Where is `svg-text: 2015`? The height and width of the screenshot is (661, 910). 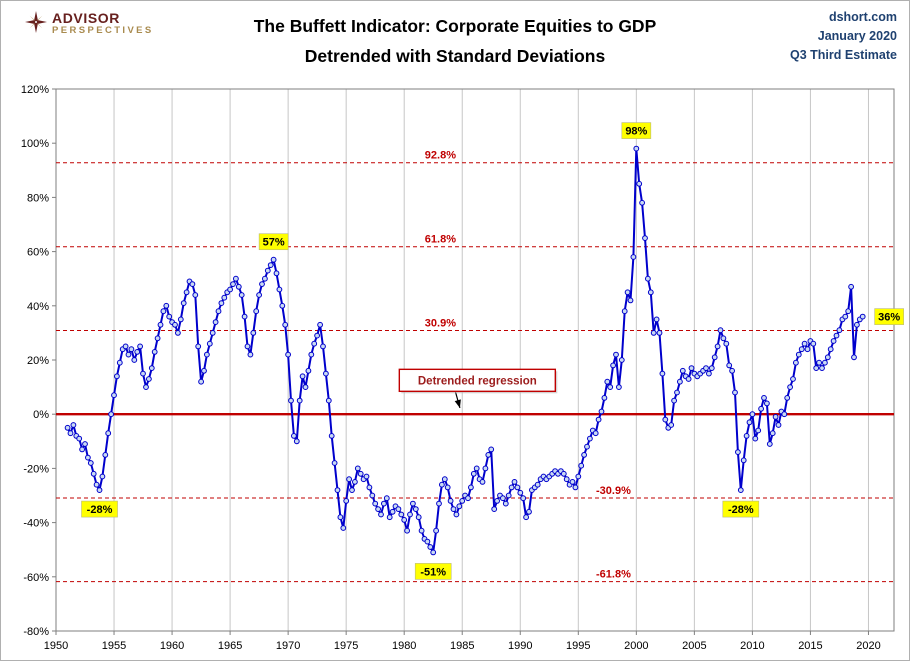 svg-text: 2015 is located at coordinates (810, 646).